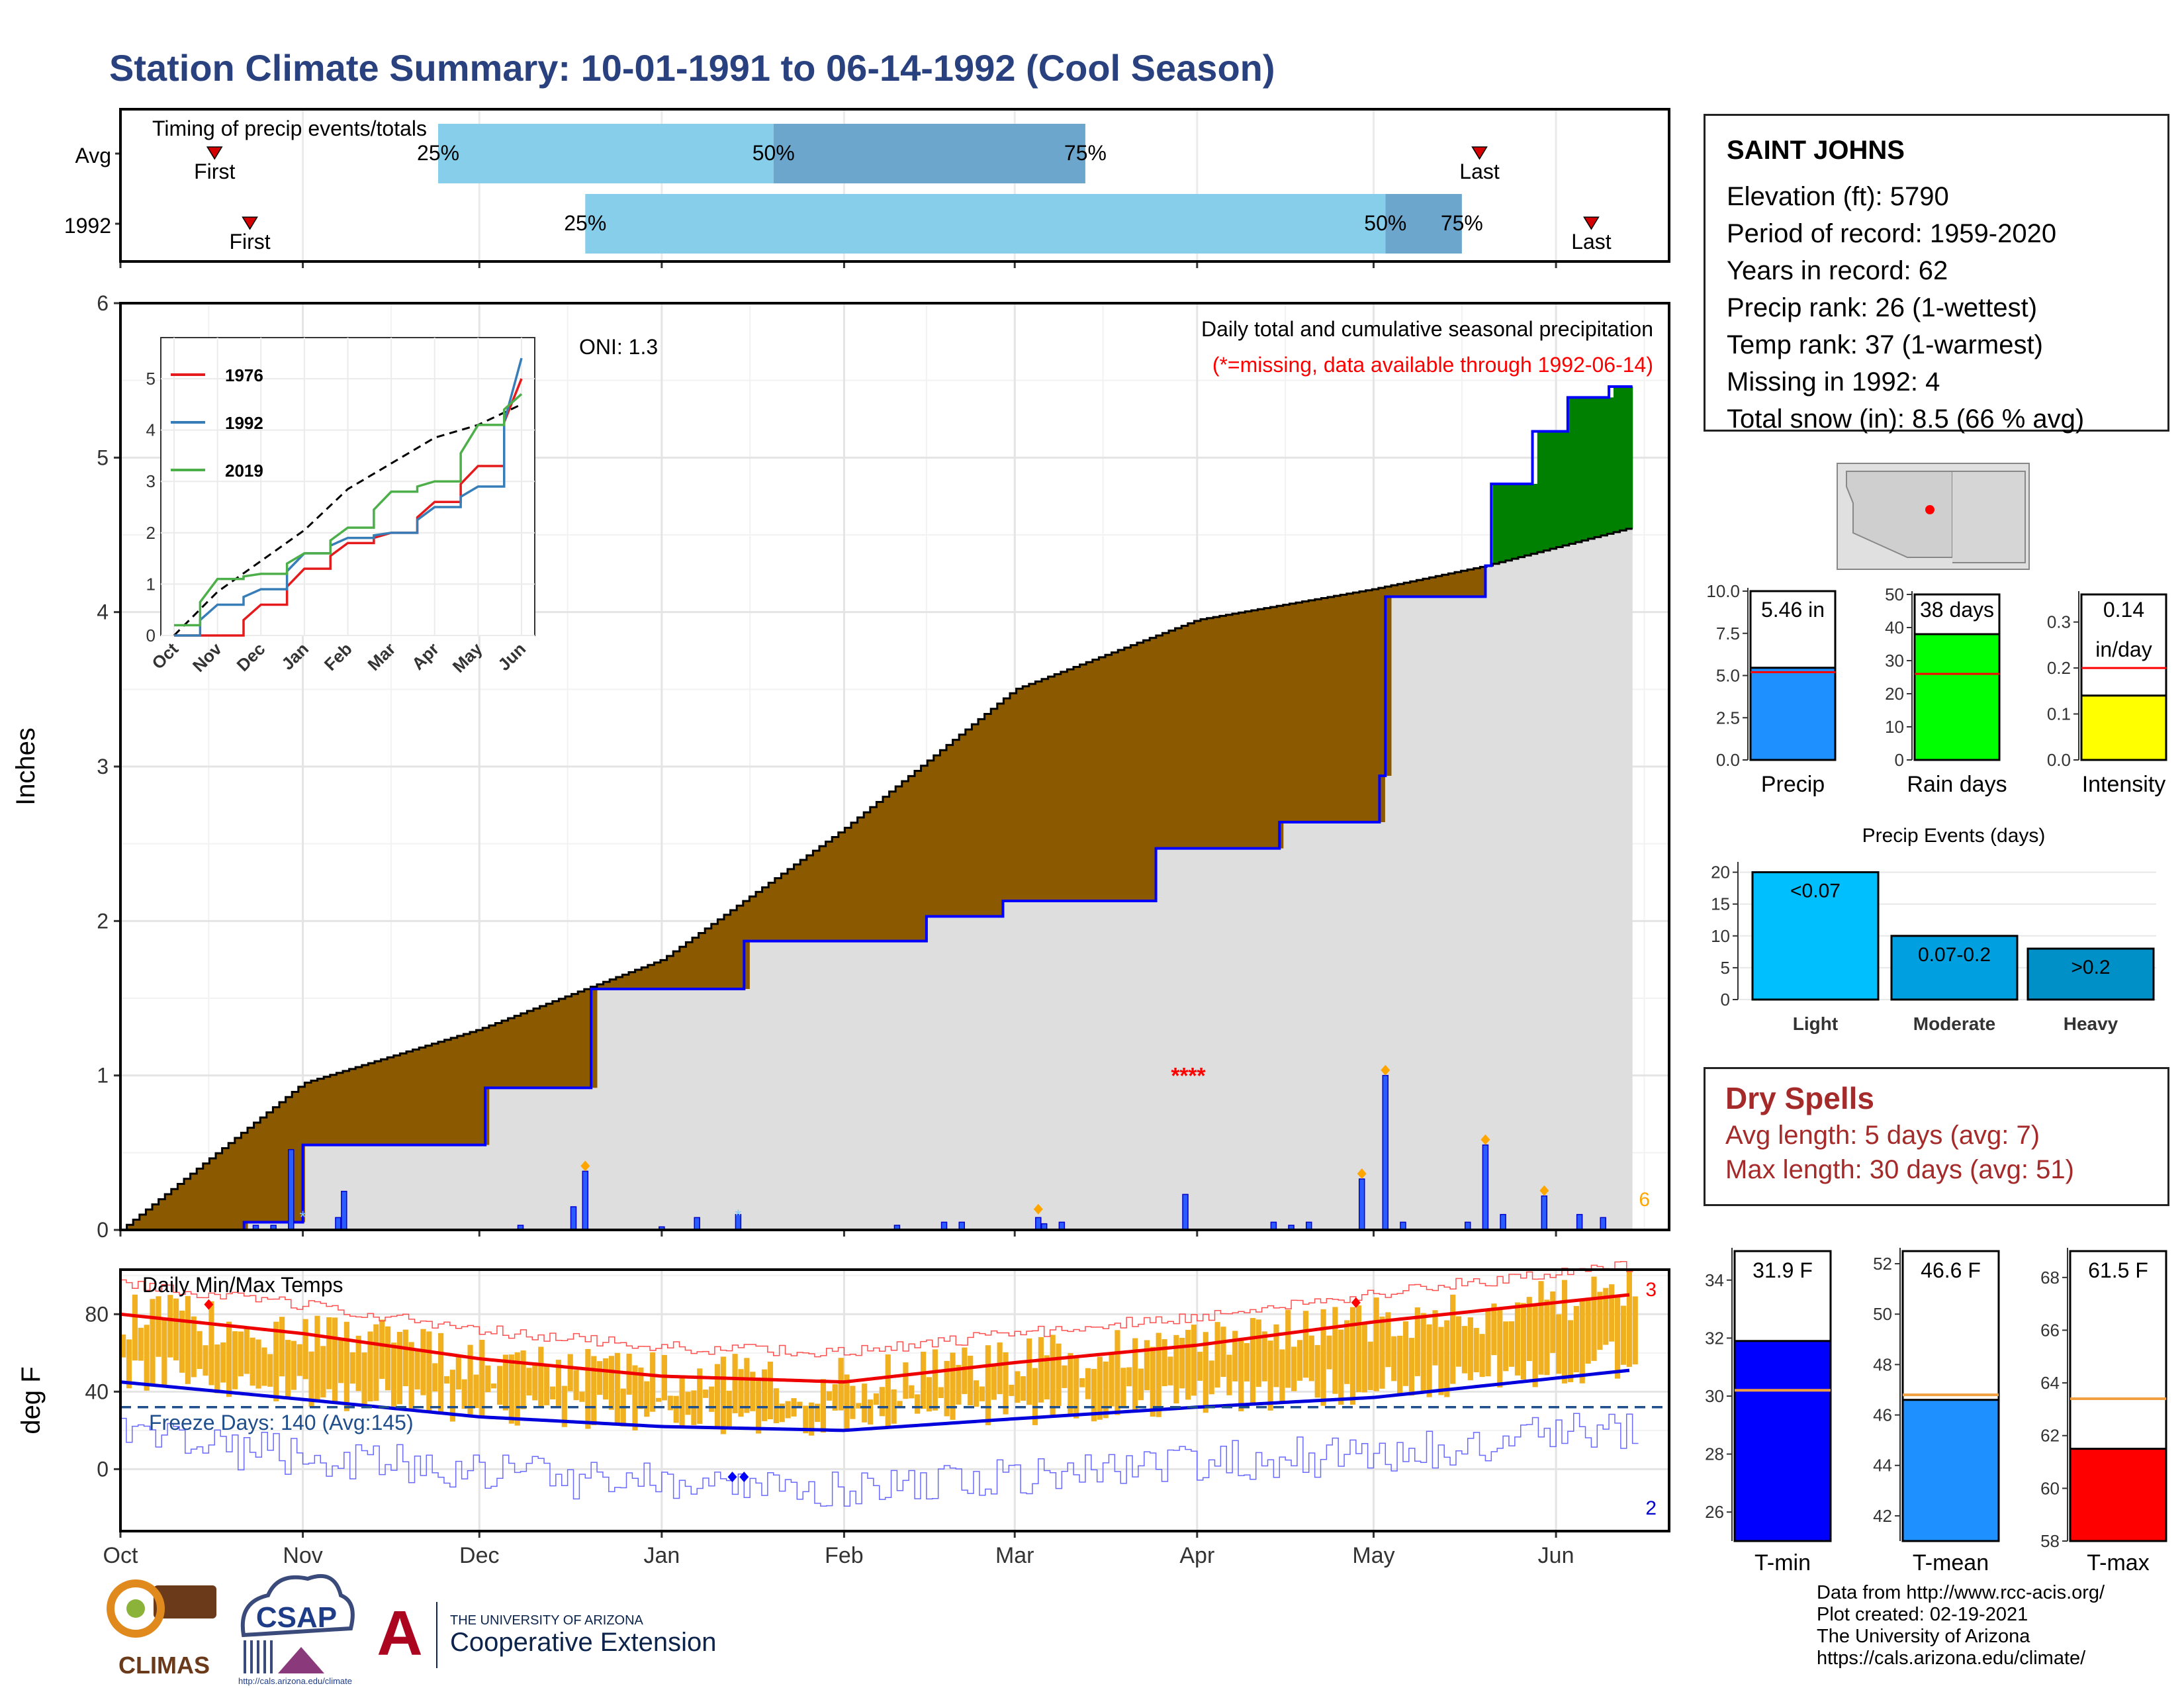 The image size is (2184, 1688). Describe the element at coordinates (1651, 1290) in the screenshot. I see `temp-corner-top: 3` at that location.